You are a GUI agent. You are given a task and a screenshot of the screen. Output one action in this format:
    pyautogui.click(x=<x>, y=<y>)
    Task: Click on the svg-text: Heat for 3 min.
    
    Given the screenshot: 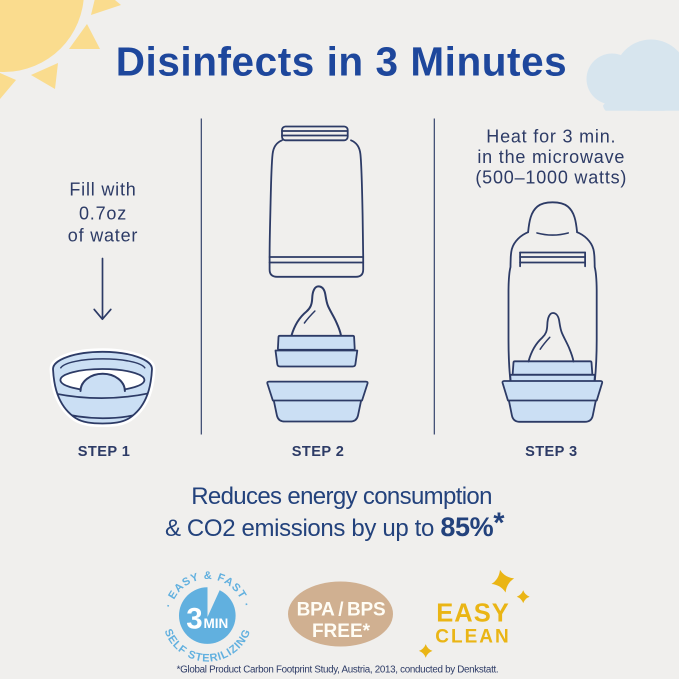 What is the action you would take?
    pyautogui.click(x=551, y=137)
    